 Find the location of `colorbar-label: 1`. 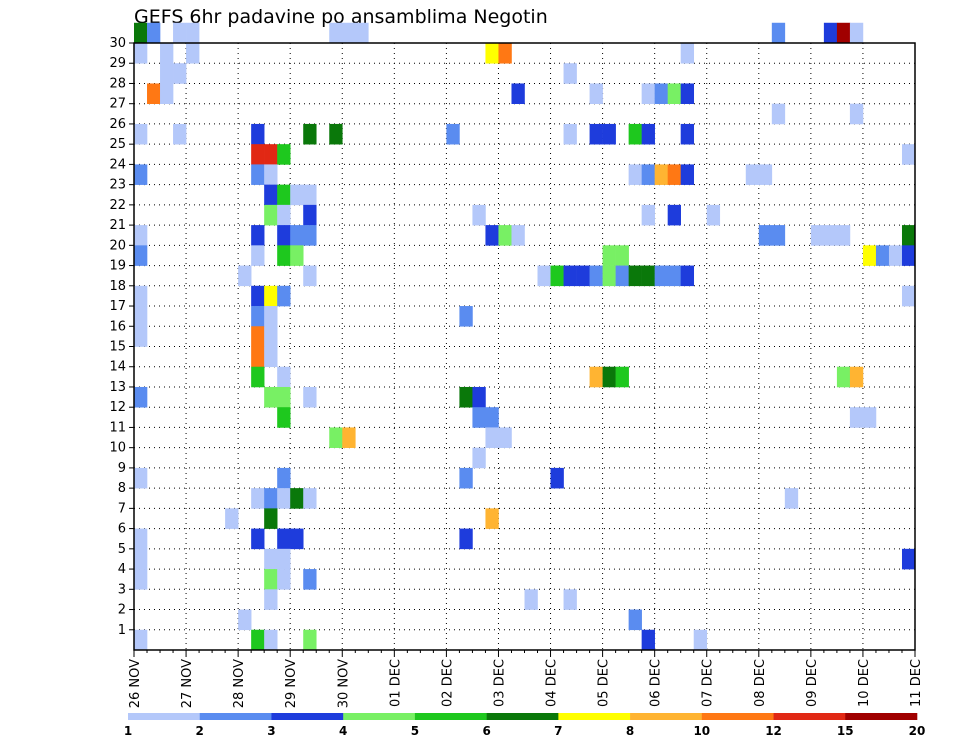

colorbar-label: 1 is located at coordinates (128, 731).